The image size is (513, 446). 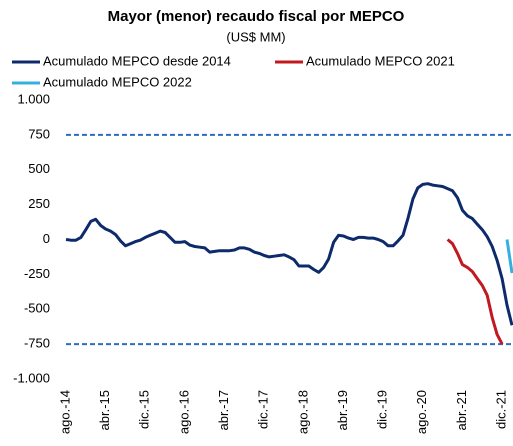 I want to click on x-tick-label: dic.-17, so click(x=263, y=409).